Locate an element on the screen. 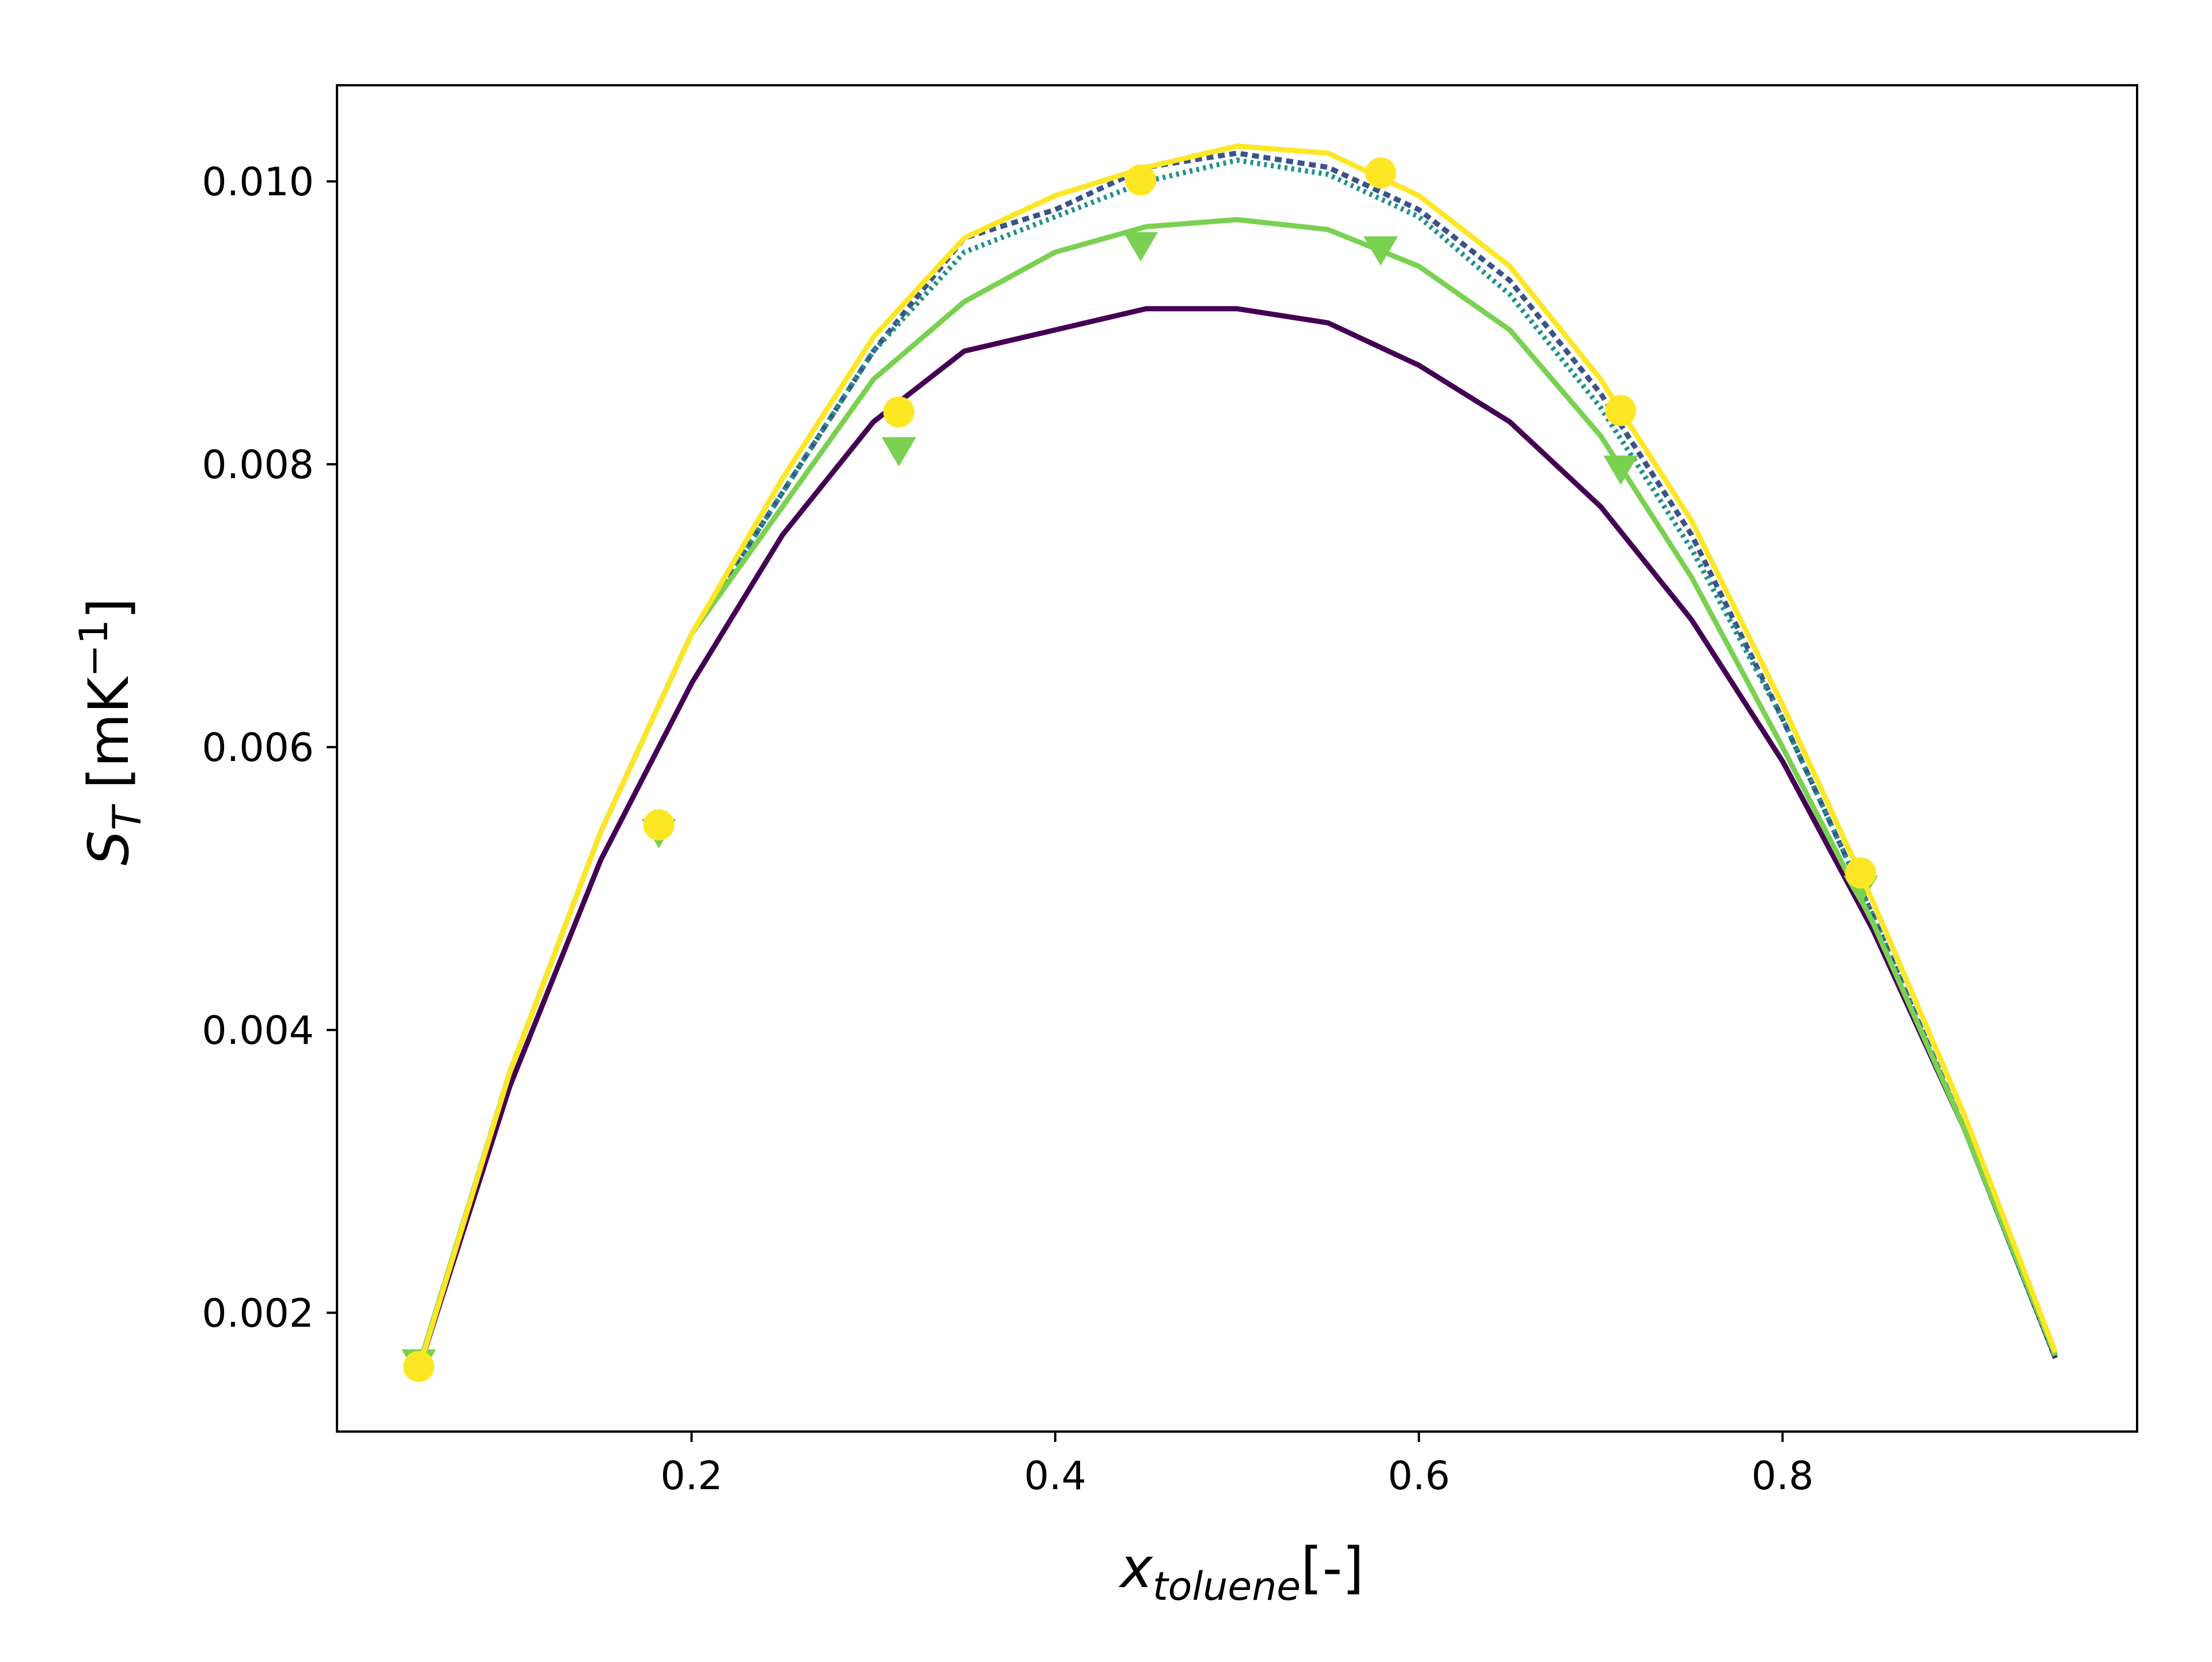 This screenshot has width=2212, height=1662. x-axis-label-main: x is located at coordinates (1135, 1568).